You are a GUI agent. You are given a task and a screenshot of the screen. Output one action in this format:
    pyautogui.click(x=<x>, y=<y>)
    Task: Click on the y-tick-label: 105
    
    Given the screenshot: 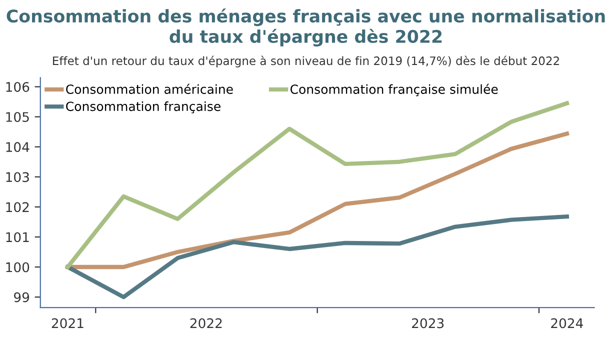 What is the action you would take?
    pyautogui.click(x=17, y=117)
    